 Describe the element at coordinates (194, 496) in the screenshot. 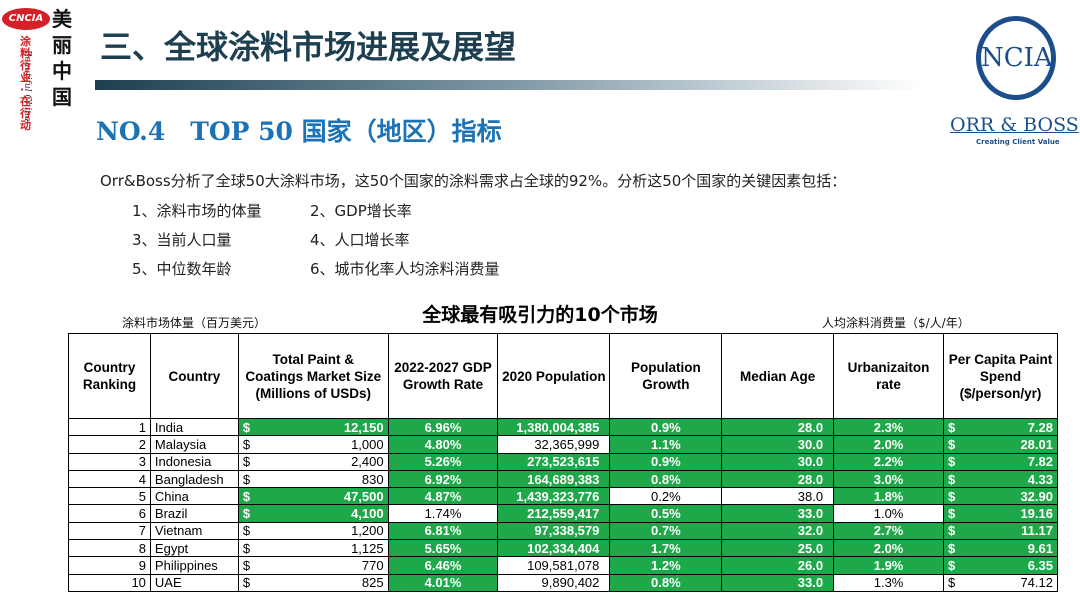

I see `table-cell: China` at that location.